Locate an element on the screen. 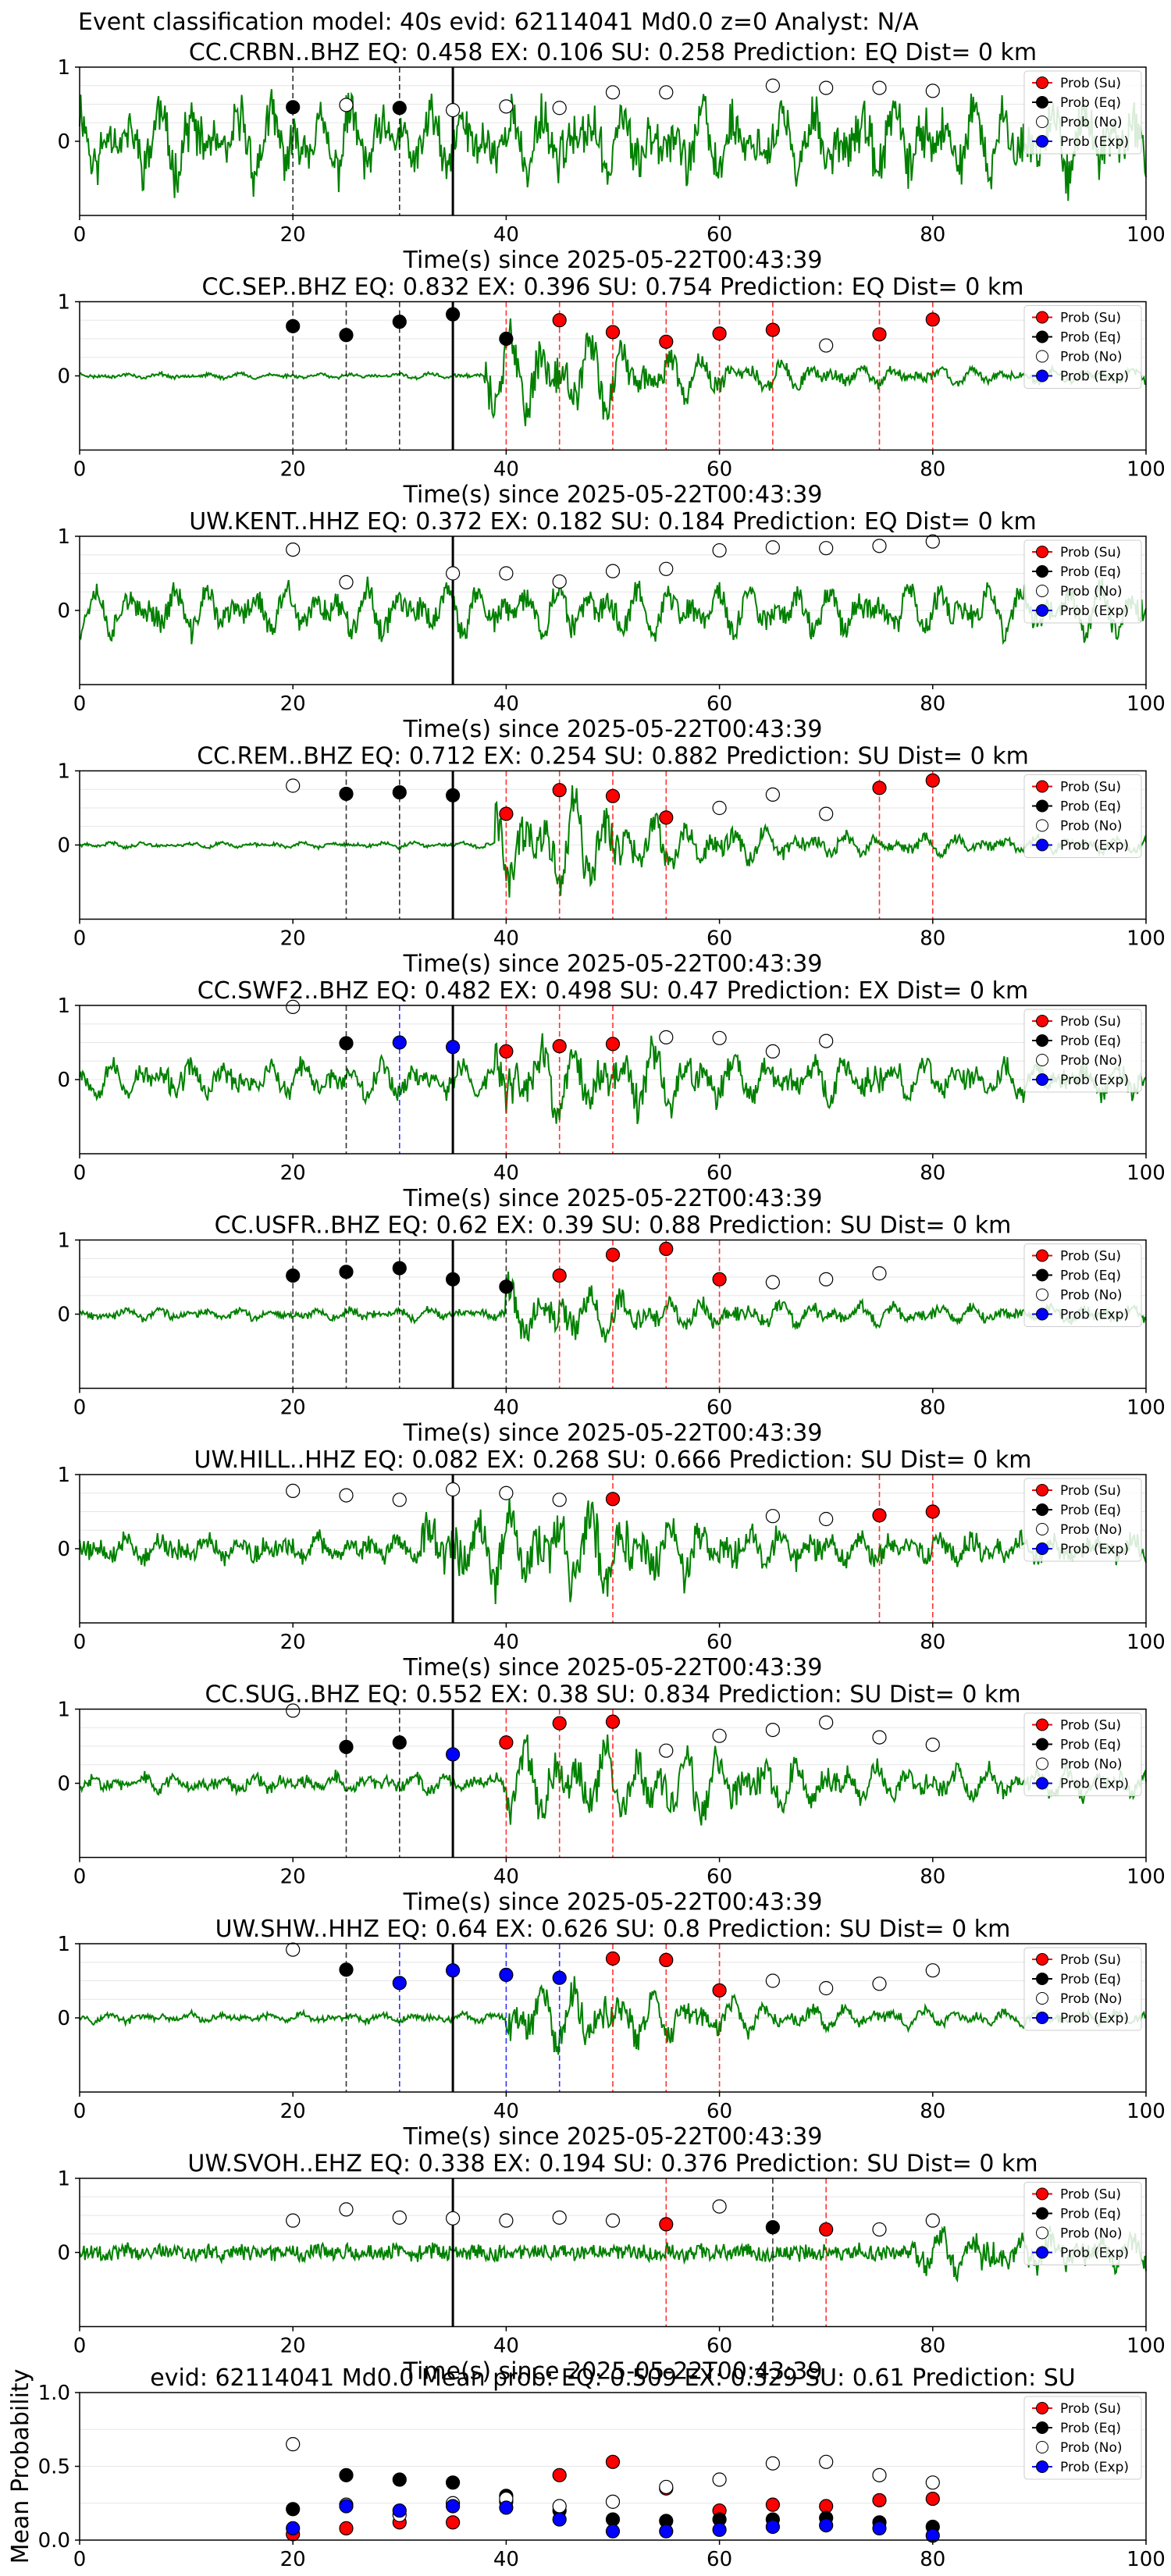  legend-label-3-0: Prob (Su) is located at coordinates (1090, 787).